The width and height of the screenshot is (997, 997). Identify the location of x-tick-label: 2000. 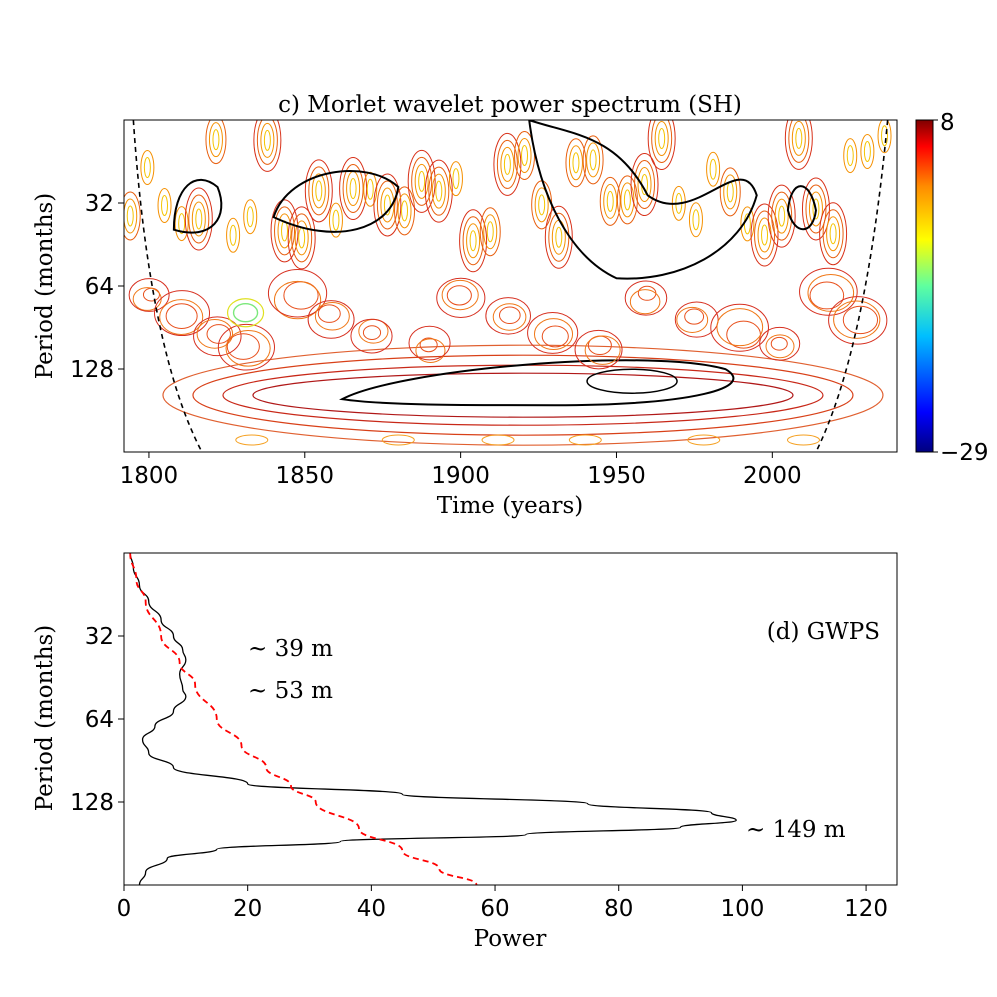
(772, 476).